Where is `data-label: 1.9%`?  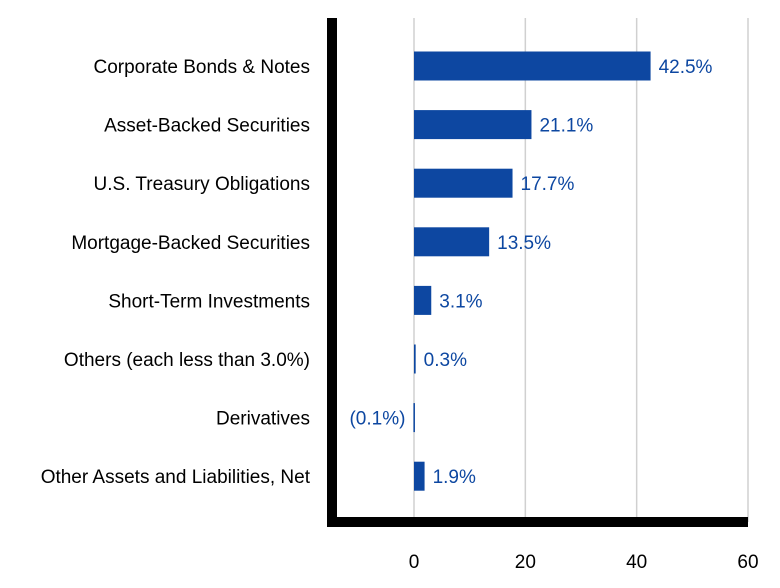 data-label: 1.9% is located at coordinates (454, 477).